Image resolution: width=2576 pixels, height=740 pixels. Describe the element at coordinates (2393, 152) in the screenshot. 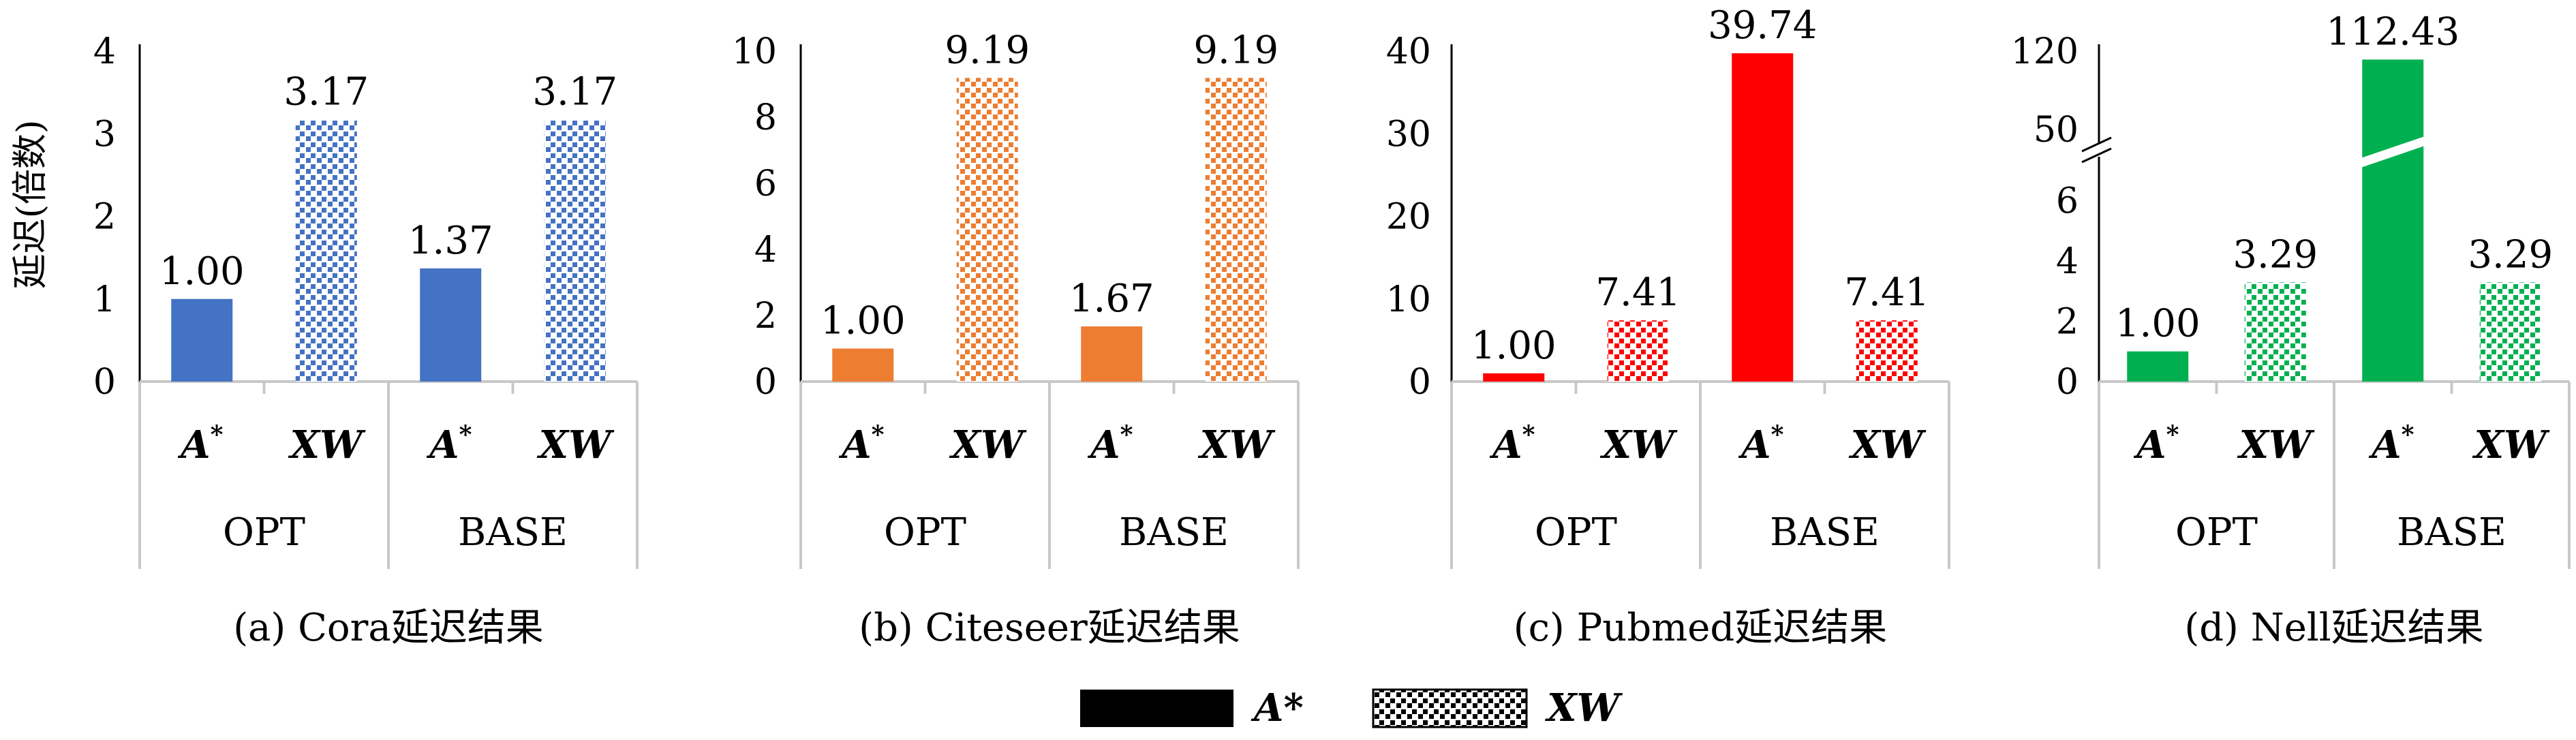

I see `bar-break-mark` at that location.